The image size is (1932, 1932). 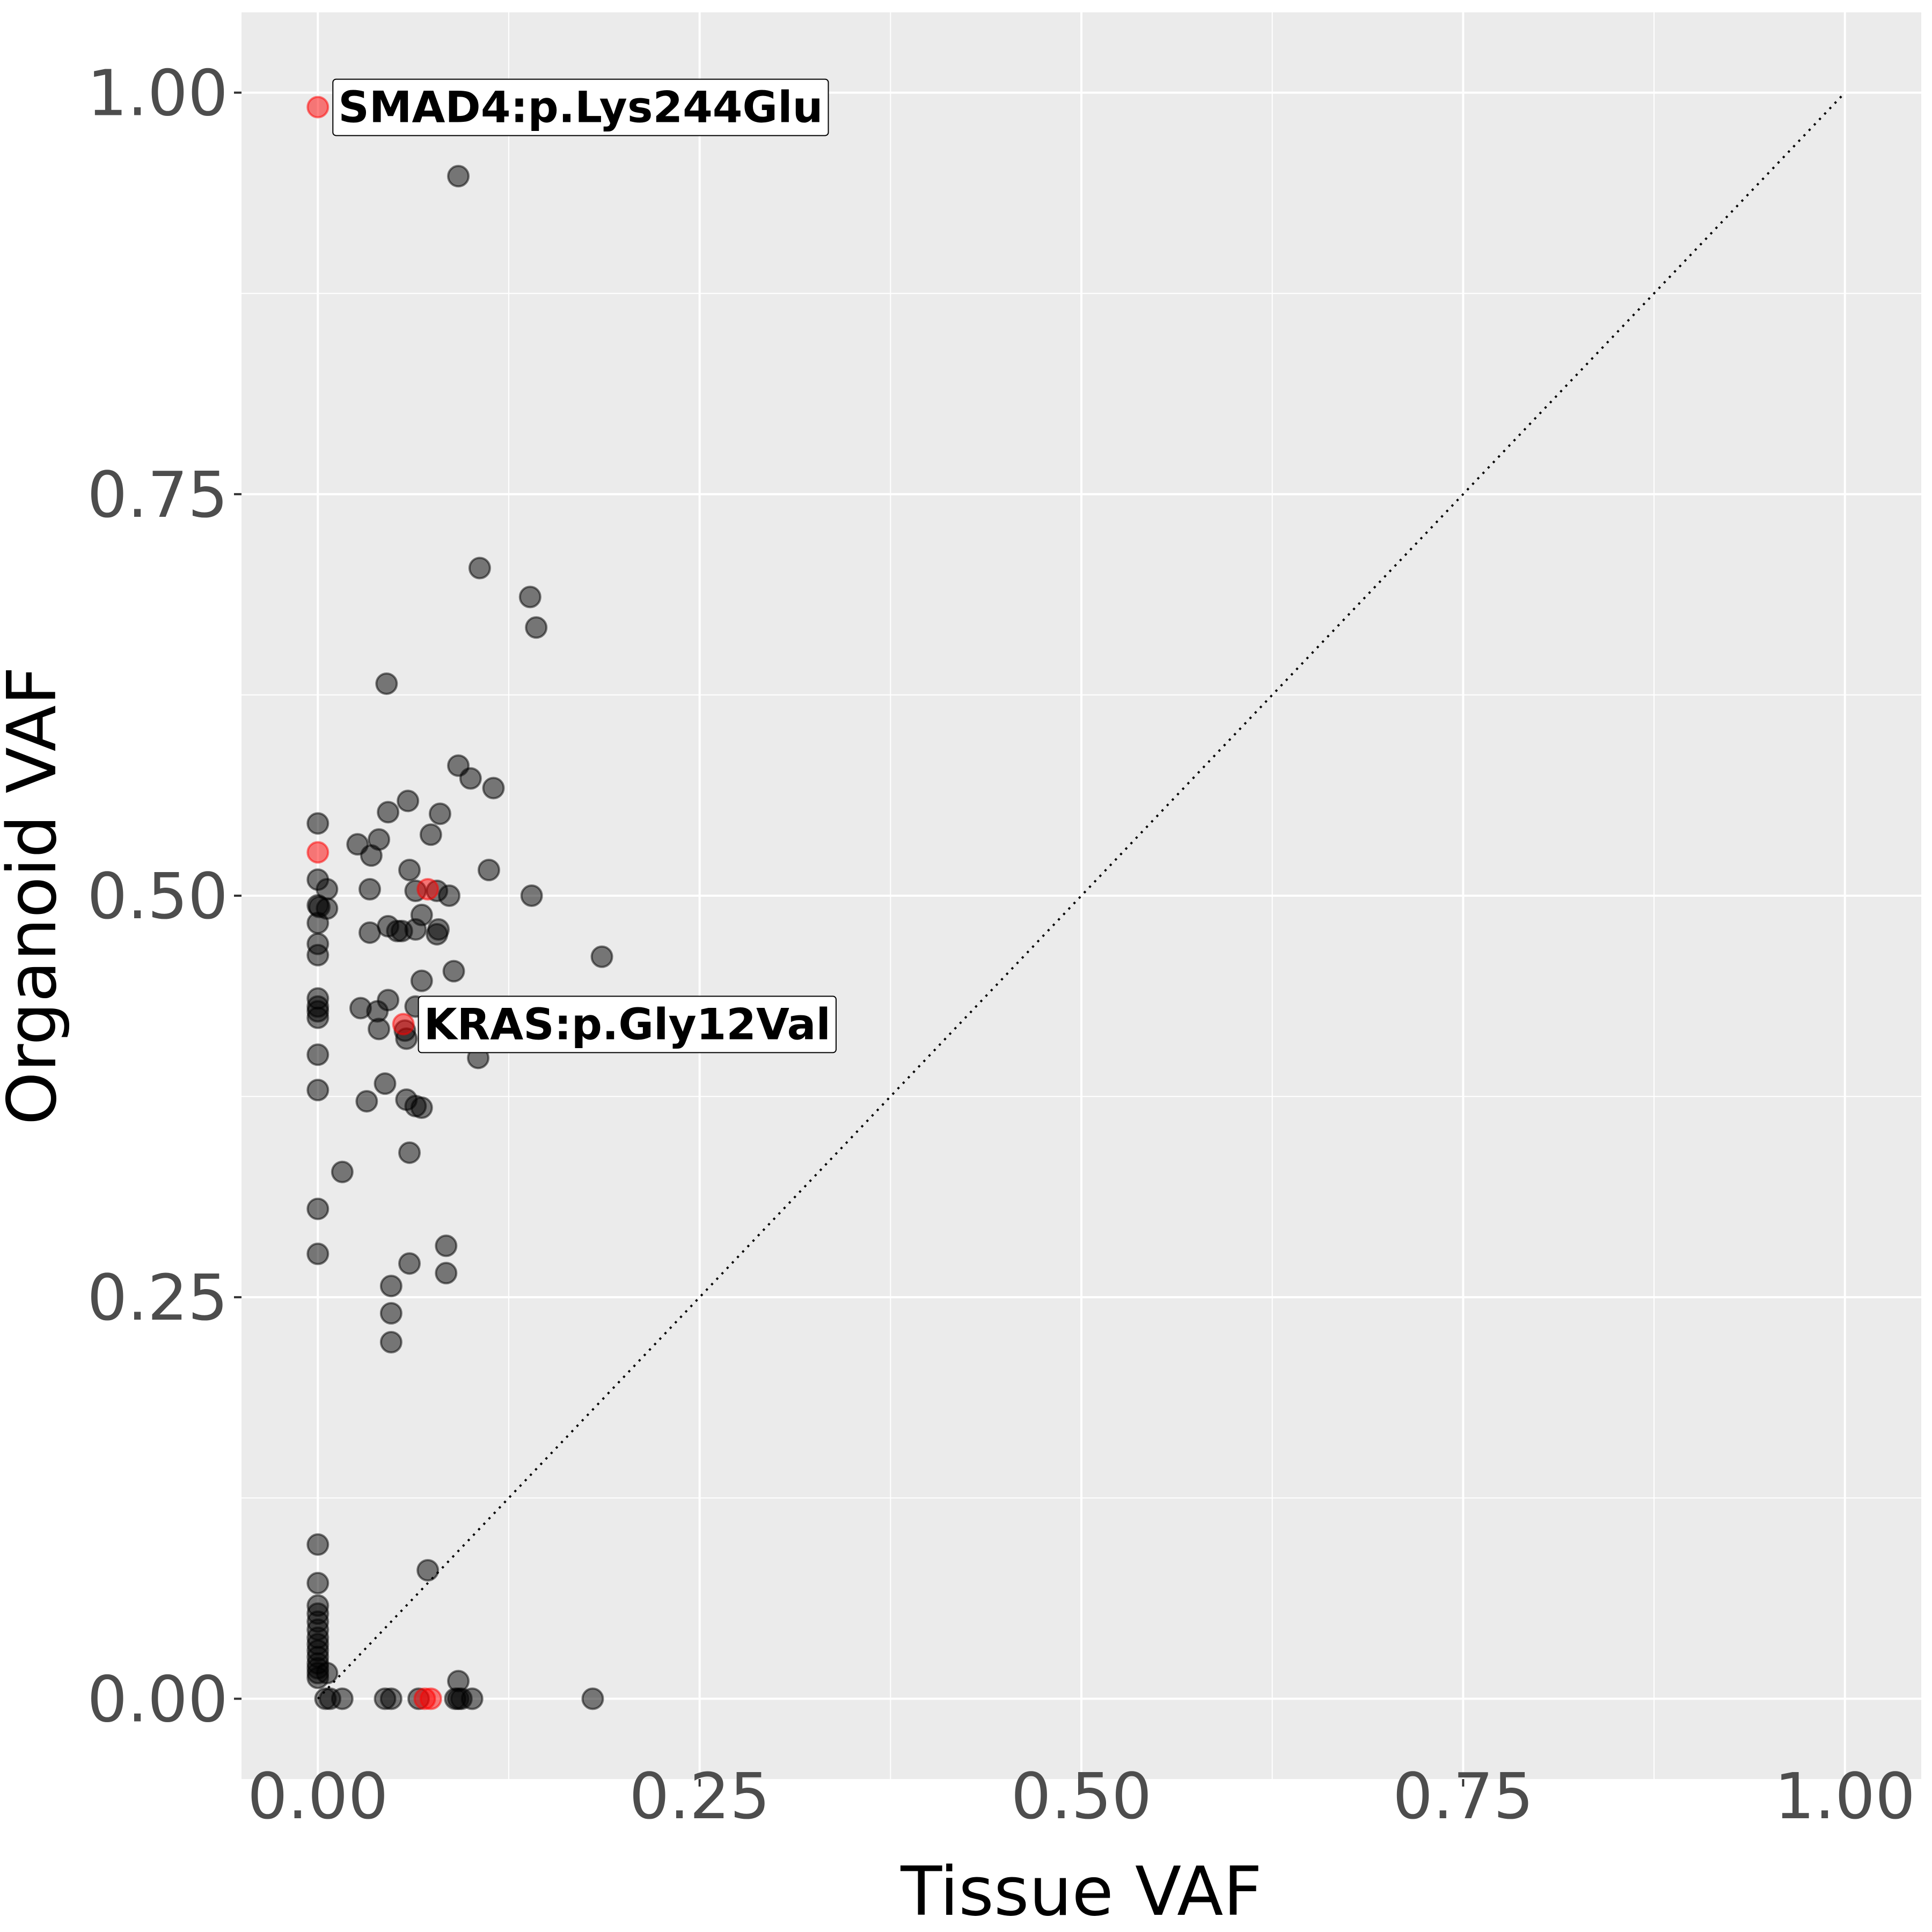 I want to click on x-axis-ticks: 0.00 0.25 0.50 0.75 1.00, so click(x=1081, y=1796).